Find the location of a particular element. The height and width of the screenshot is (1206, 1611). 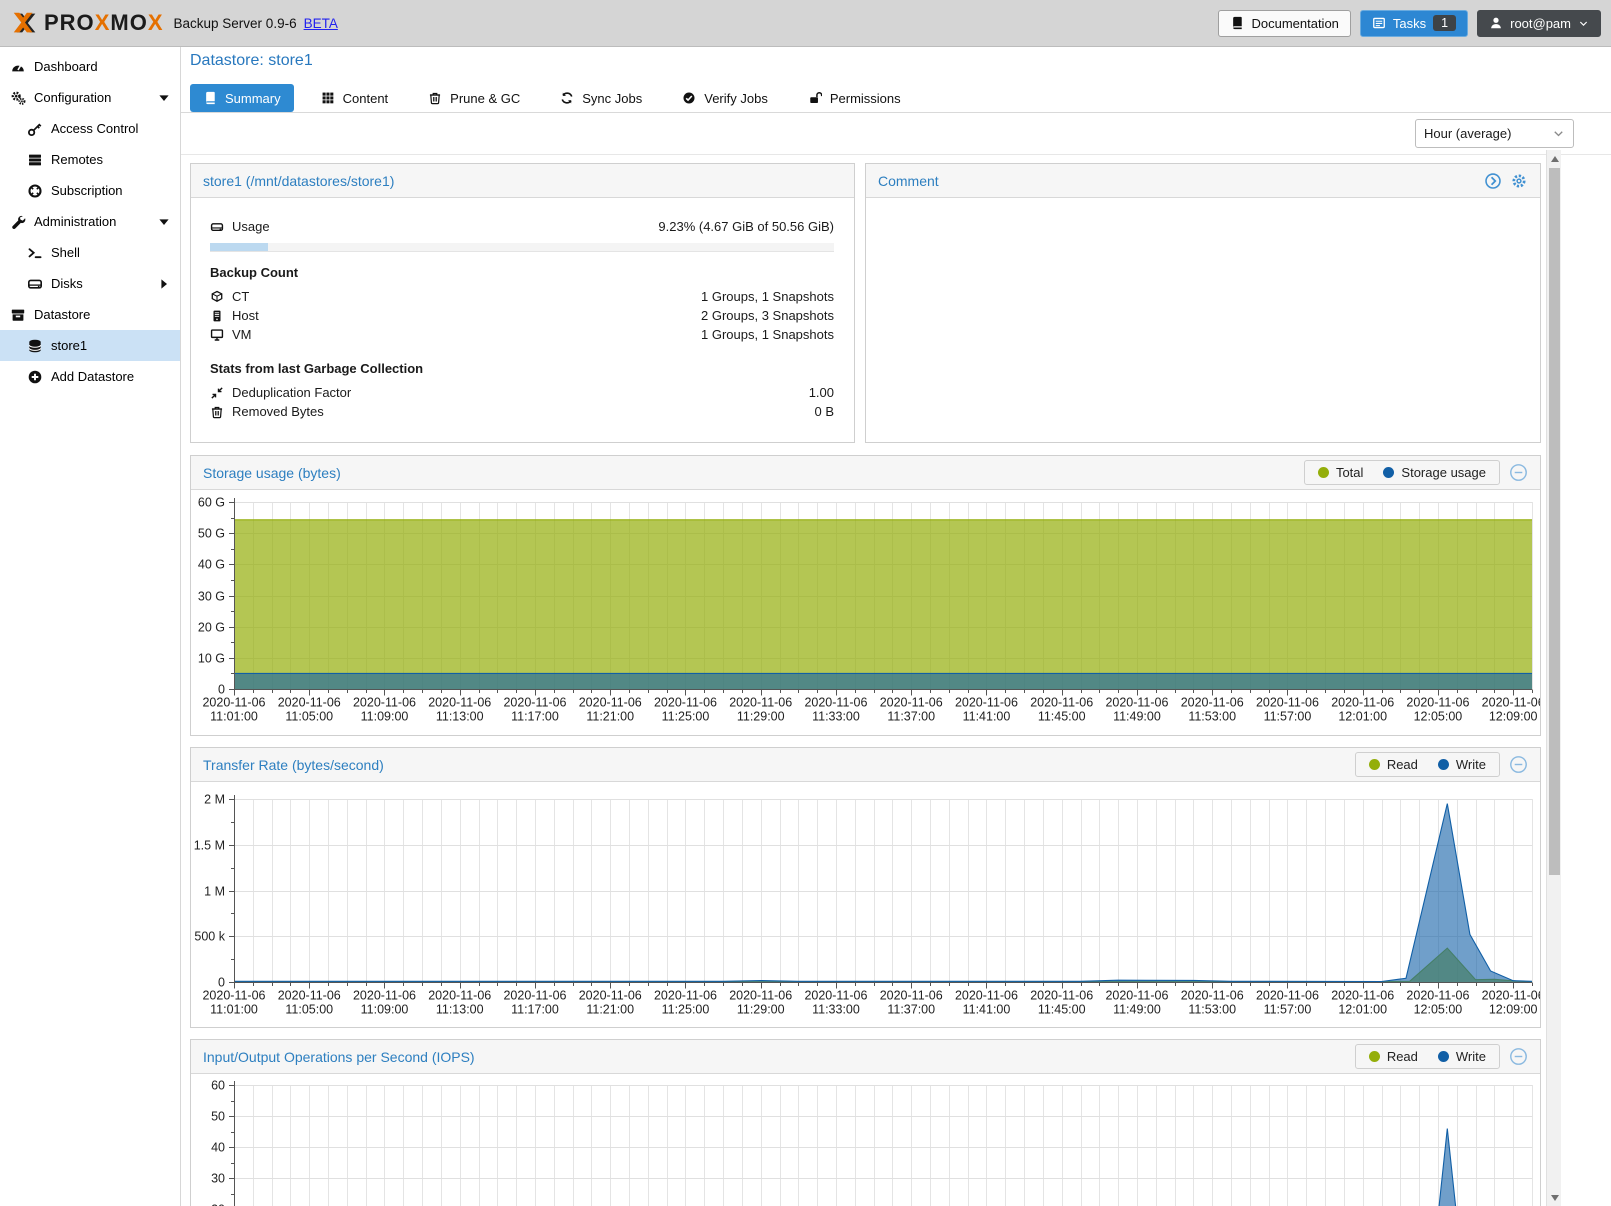

svg-text: 60 G is located at coordinates (211, 503).